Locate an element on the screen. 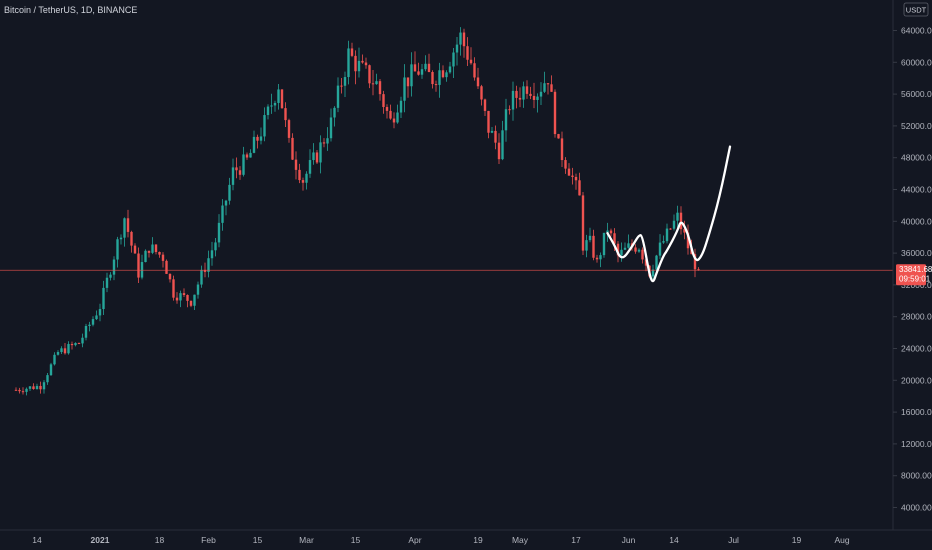 Image resolution: width=932 pixels, height=550 pixels. quote-unit-label: USDT is located at coordinates (916, 10).